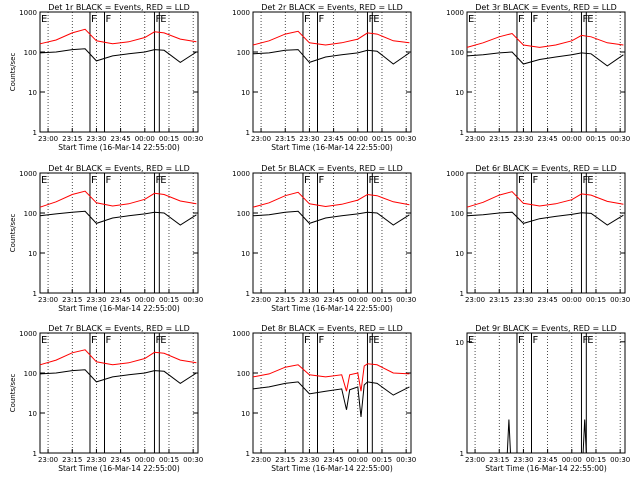 The image size is (640, 480). What do you see at coordinates (548, 300) in the screenshot?
I see `x-tick-label: 23:45` at bounding box center [548, 300].